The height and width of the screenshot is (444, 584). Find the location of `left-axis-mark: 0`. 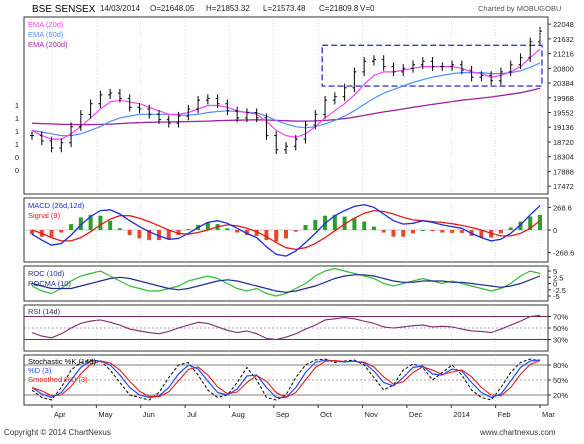

left-axis-mark: 0 is located at coordinates (17, 157).